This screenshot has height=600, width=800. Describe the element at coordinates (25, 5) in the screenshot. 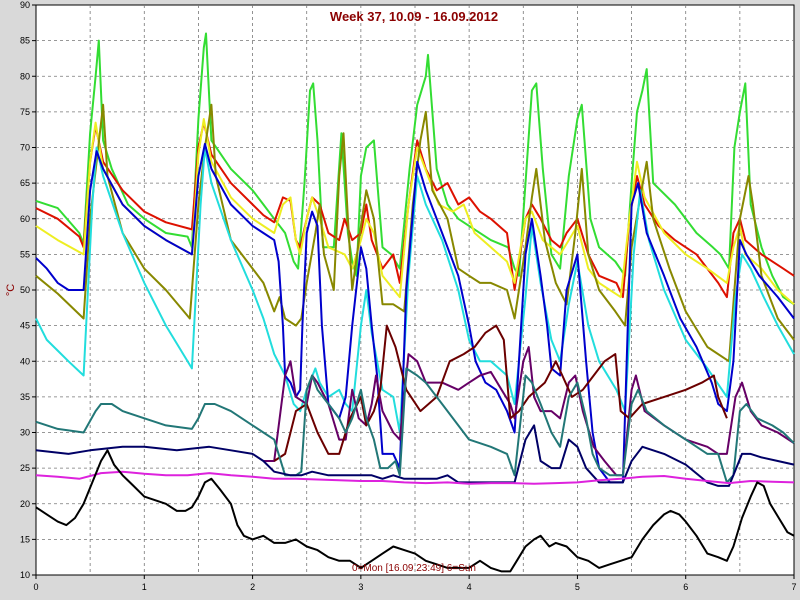

I see `y-tick-label: 90` at that location.